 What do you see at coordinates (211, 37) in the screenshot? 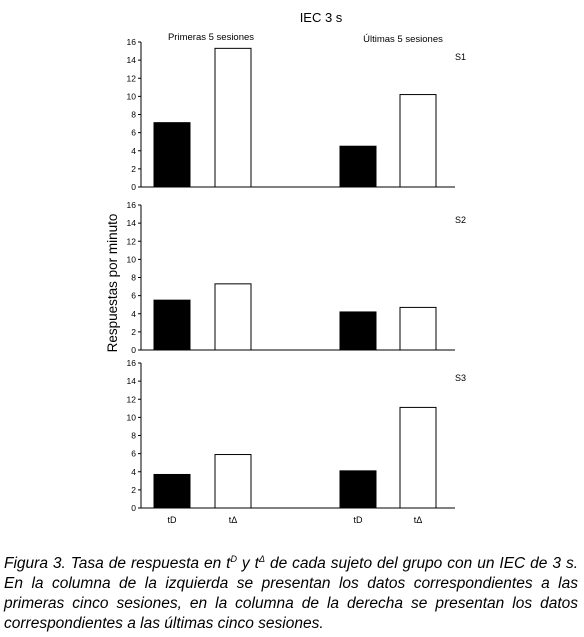
I see `group-label-first: Primeras 5 sesiones` at bounding box center [211, 37].